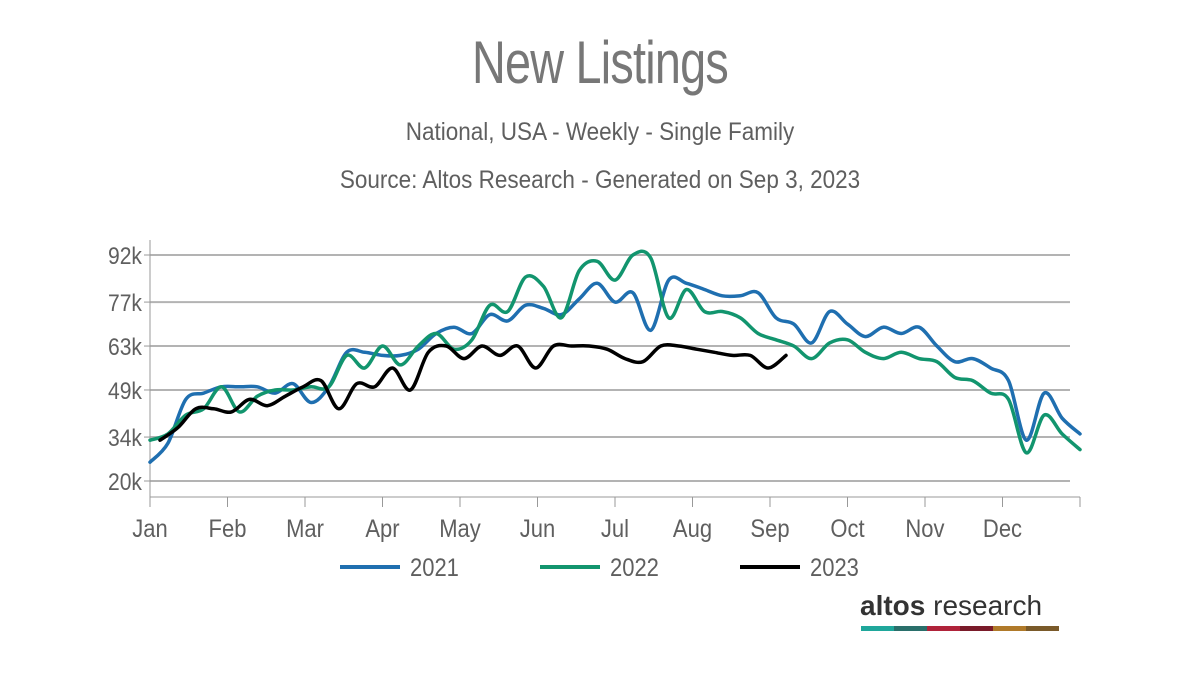 Image resolution: width=1200 pixels, height=676 pixels. What do you see at coordinates (125, 347) in the screenshot?
I see `y-tick-label: 63k` at bounding box center [125, 347].